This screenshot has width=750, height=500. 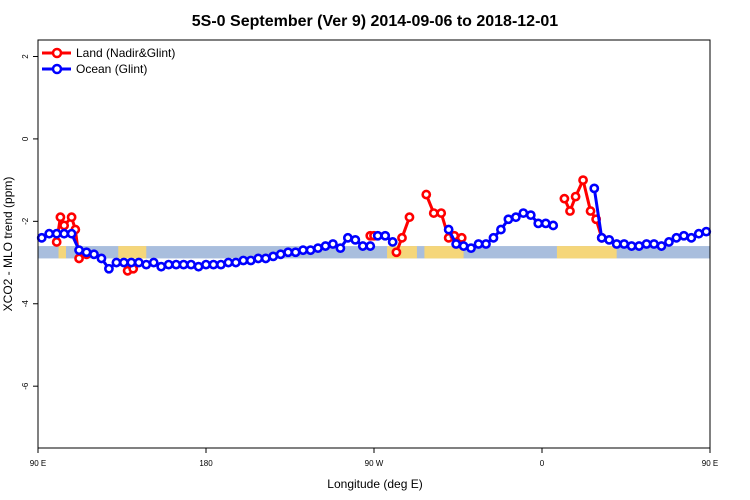 I want to click on x-tick-label: 90 W, so click(x=374, y=463).